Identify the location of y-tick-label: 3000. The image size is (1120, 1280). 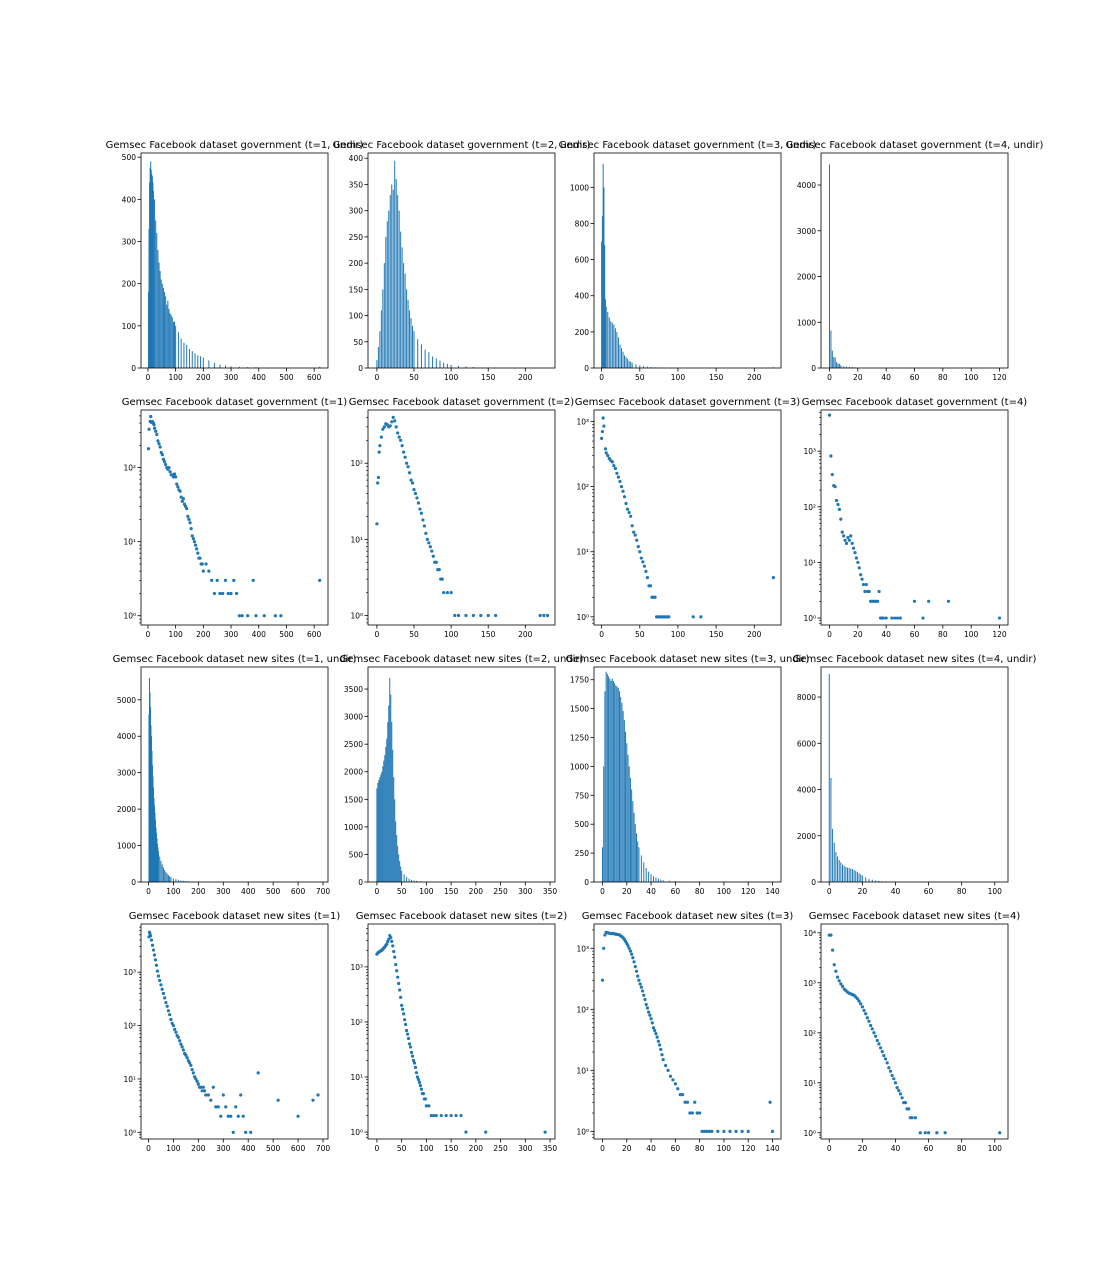
(806, 231).